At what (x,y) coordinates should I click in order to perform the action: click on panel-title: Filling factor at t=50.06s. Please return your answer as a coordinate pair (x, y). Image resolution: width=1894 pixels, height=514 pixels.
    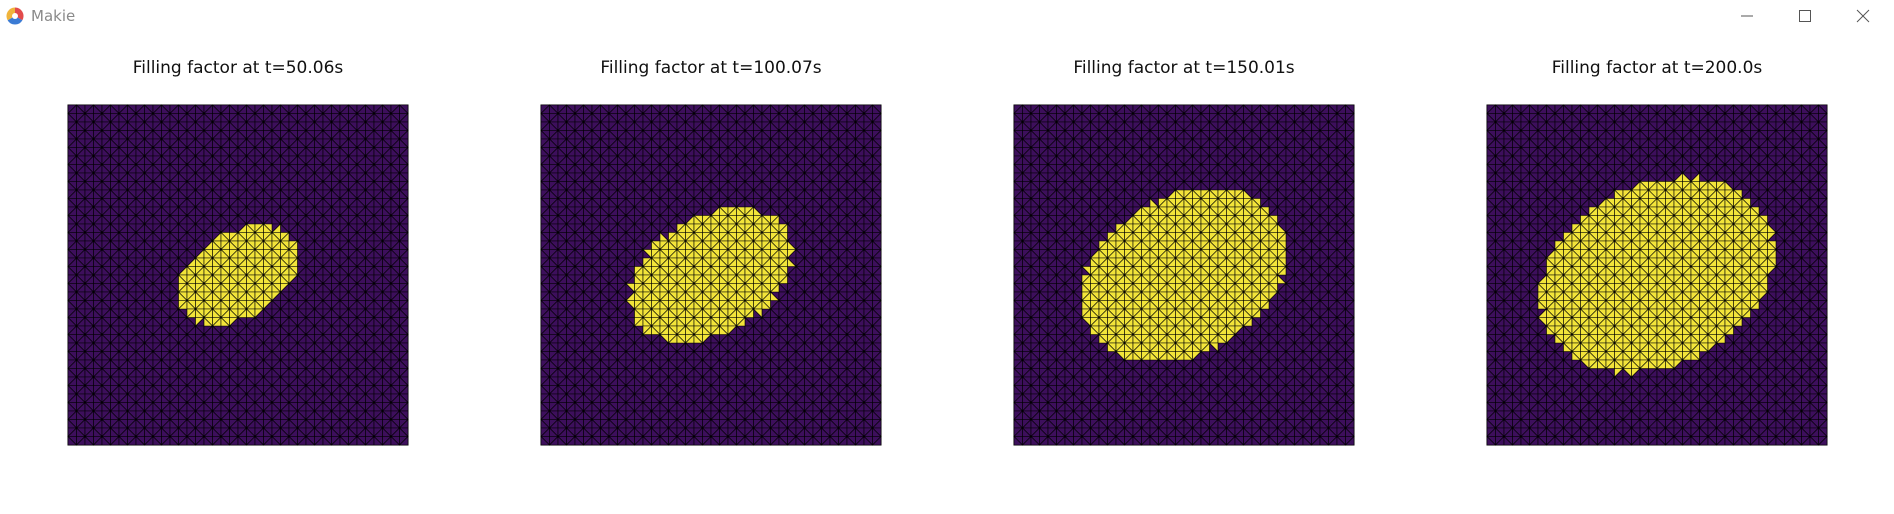
    Looking at the image, I should click on (238, 68).